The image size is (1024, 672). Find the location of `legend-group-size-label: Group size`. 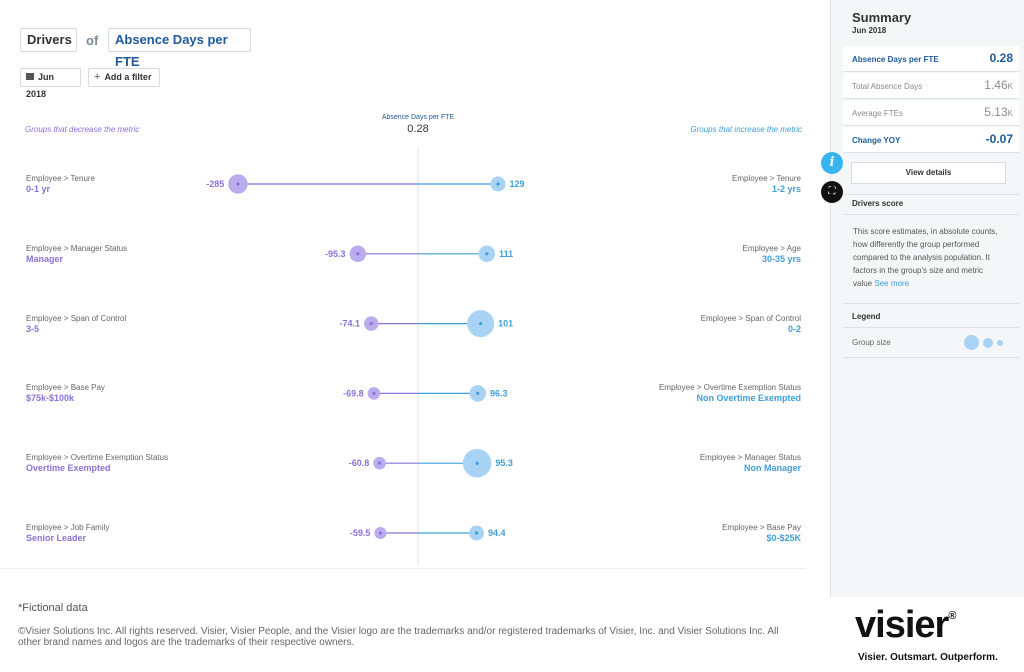

legend-group-size-label: Group size is located at coordinates (871, 342).